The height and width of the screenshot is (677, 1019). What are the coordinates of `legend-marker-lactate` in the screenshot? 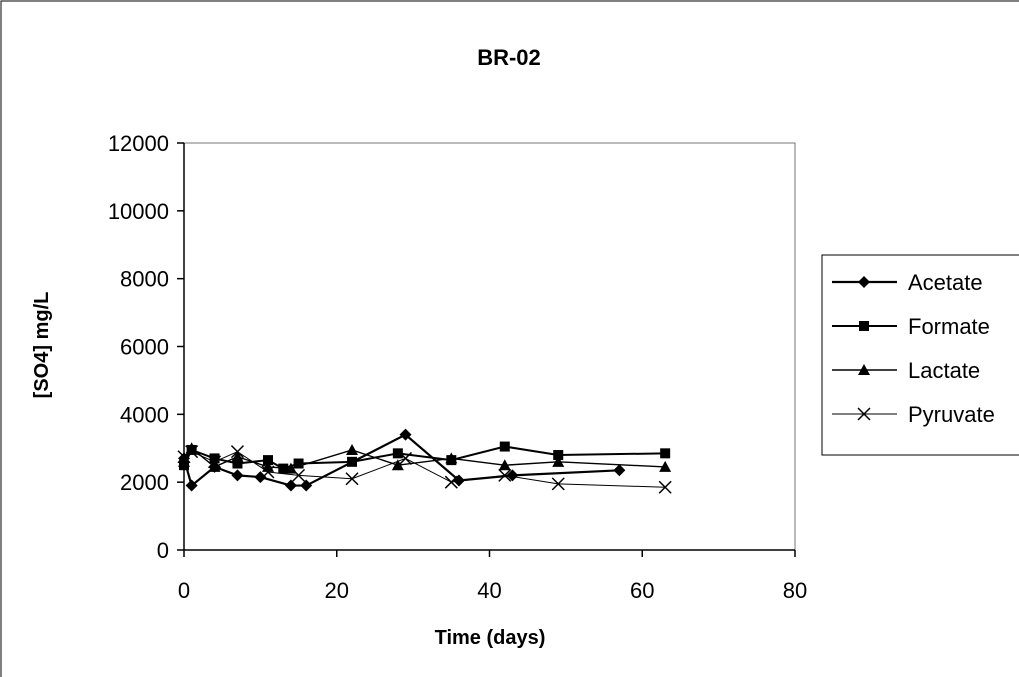 It's located at (864, 369).